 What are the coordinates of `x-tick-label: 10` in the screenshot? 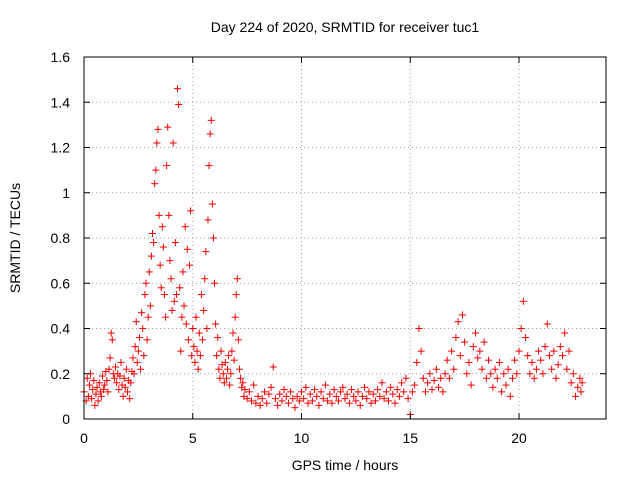 It's located at (302, 438).